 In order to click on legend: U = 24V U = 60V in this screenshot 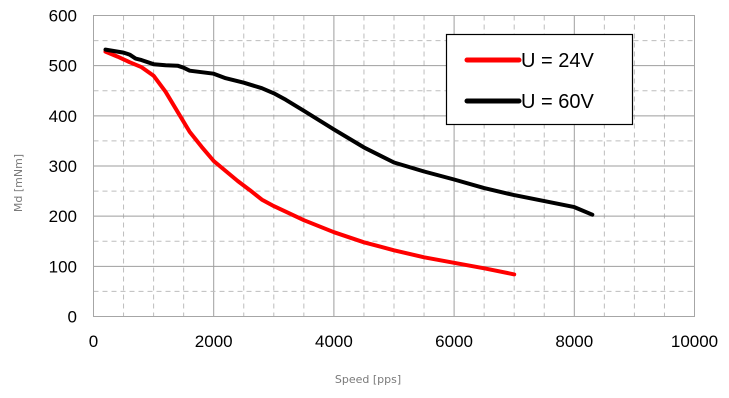, I will do `click(539, 79)`.